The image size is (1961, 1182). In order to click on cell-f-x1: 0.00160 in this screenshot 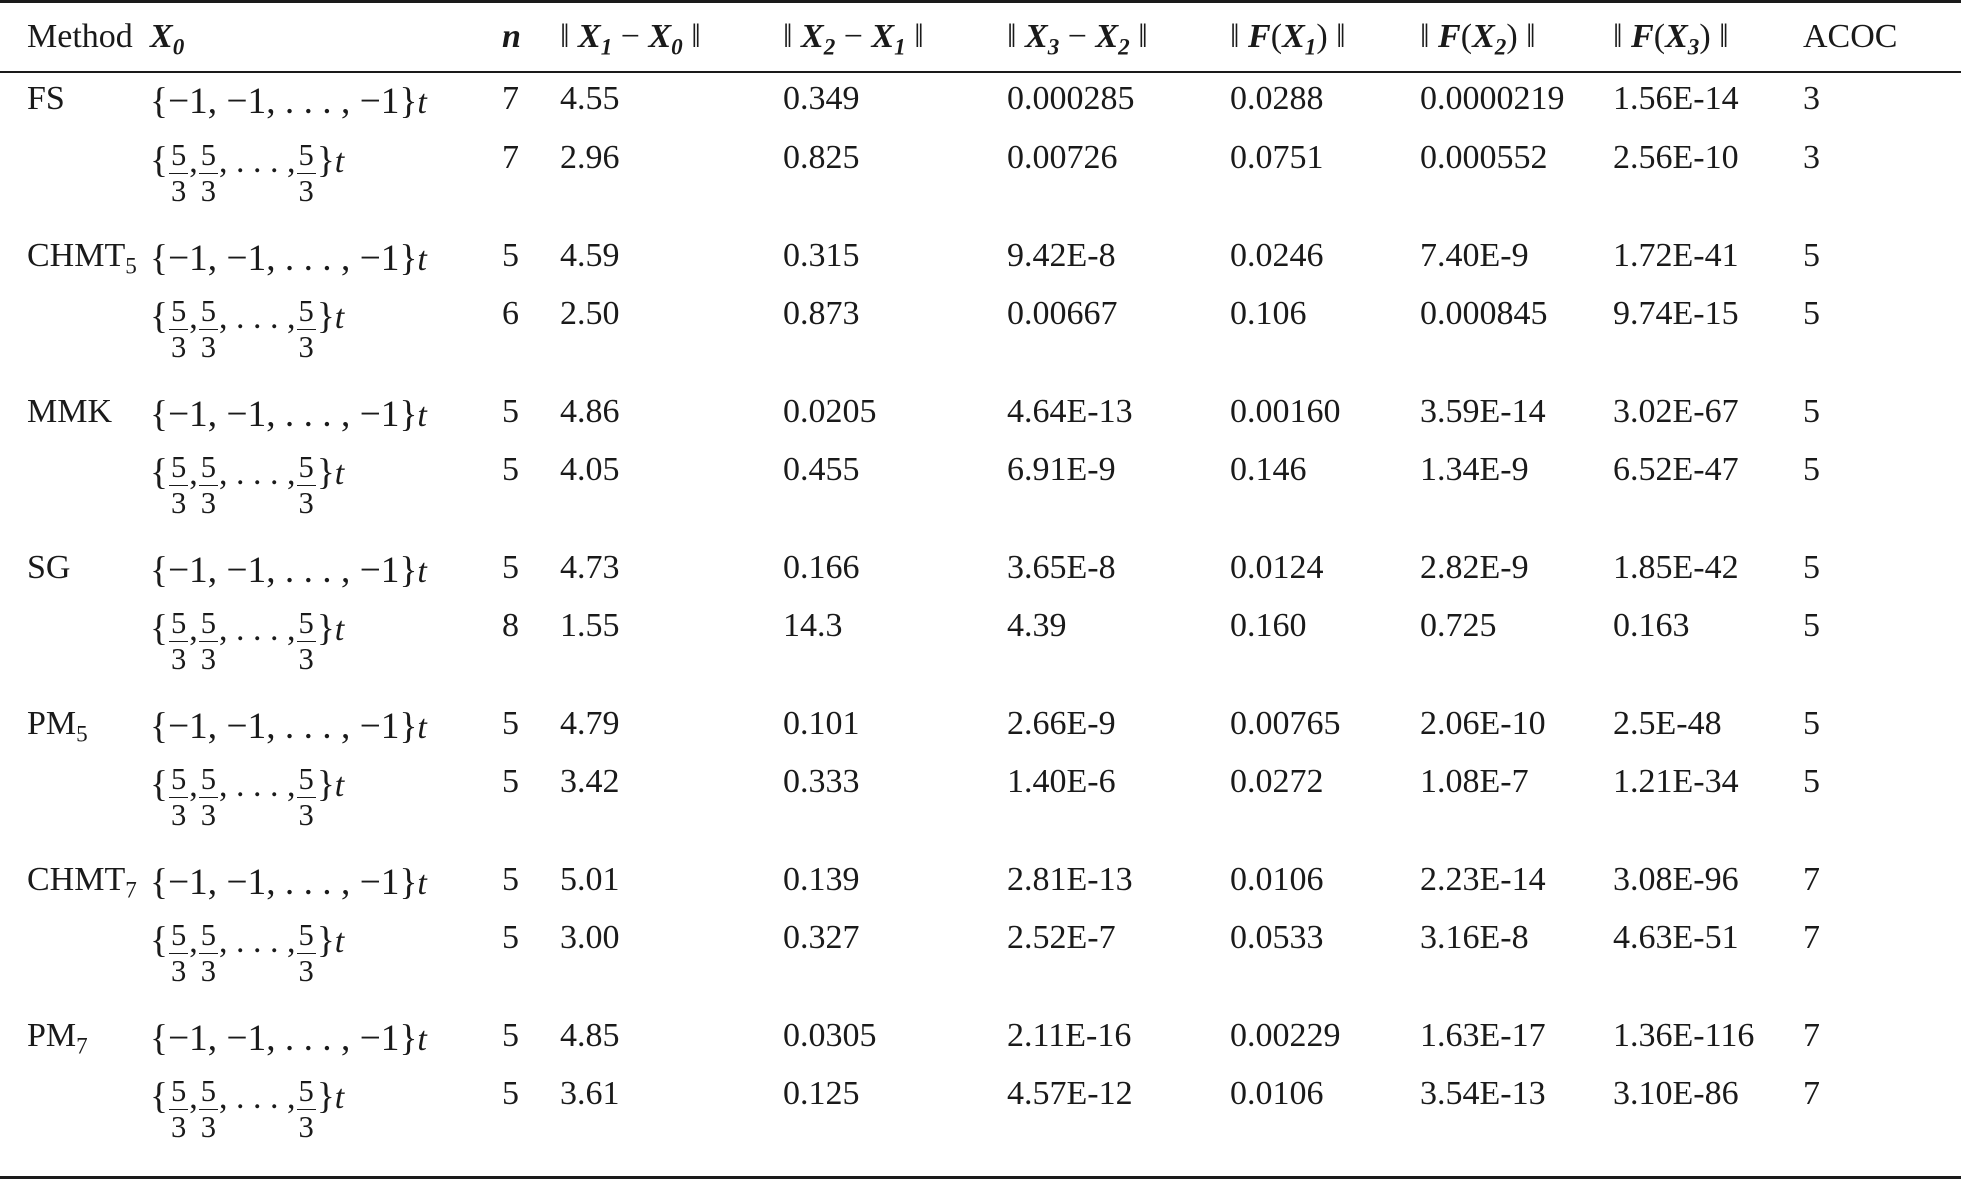, I will do `click(1285, 411)`.